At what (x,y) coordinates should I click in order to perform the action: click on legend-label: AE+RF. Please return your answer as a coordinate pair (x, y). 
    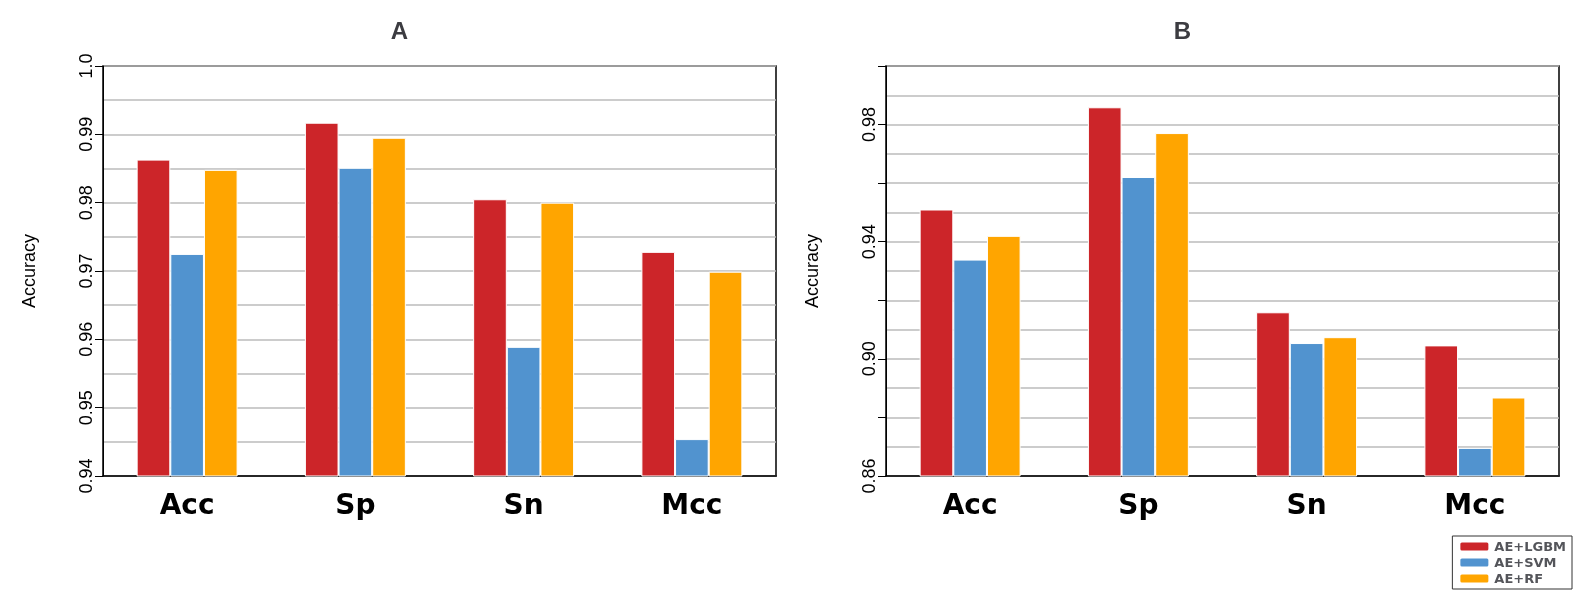
    Looking at the image, I should click on (1519, 578).